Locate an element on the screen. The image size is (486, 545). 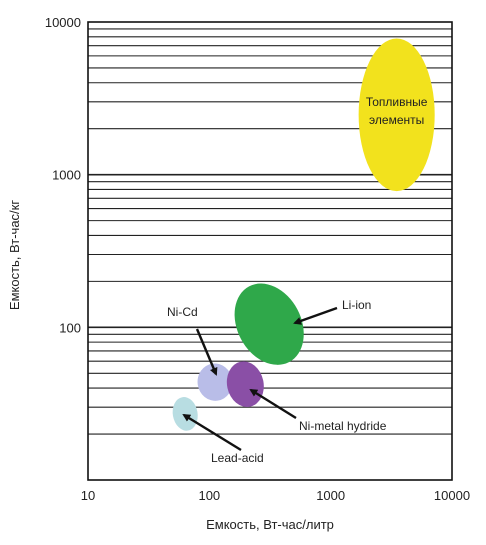
x-tick-label: 10 is located at coordinates (88, 495).